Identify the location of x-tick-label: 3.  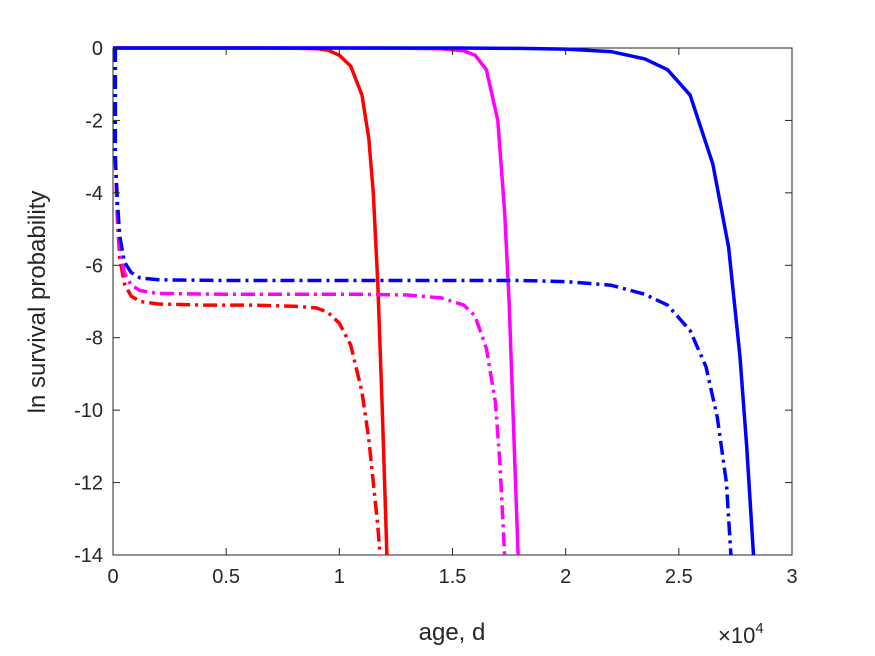
(791, 577).